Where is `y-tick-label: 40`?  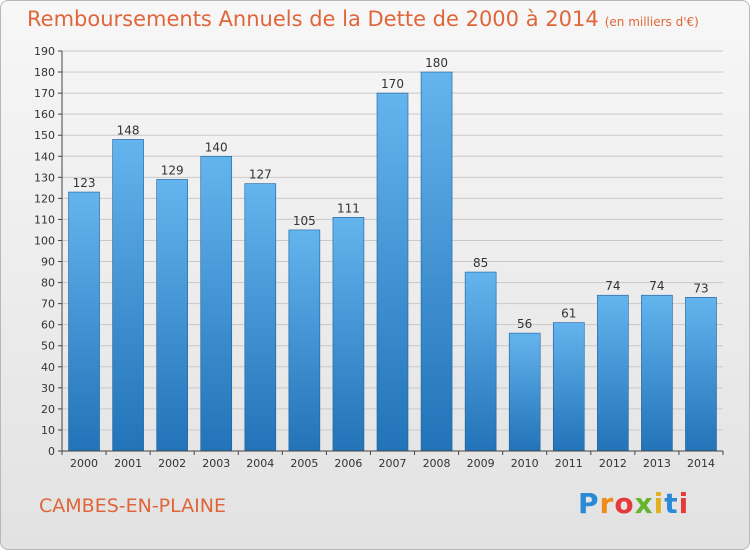
y-tick-label: 40 is located at coordinates (48, 367).